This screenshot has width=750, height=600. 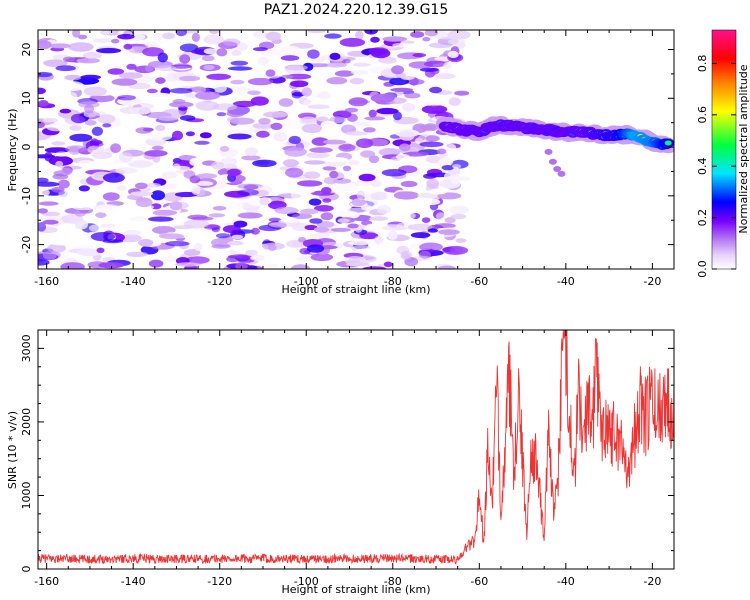 What do you see at coordinates (668, 143) in the screenshot?
I see `signal-core` at bounding box center [668, 143].